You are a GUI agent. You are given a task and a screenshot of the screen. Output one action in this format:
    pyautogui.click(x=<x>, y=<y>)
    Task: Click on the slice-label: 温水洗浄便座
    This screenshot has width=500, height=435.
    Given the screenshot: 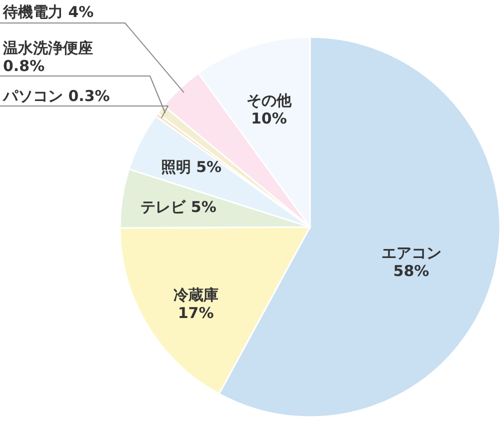 What is the action you would take?
    pyautogui.click(x=47, y=48)
    